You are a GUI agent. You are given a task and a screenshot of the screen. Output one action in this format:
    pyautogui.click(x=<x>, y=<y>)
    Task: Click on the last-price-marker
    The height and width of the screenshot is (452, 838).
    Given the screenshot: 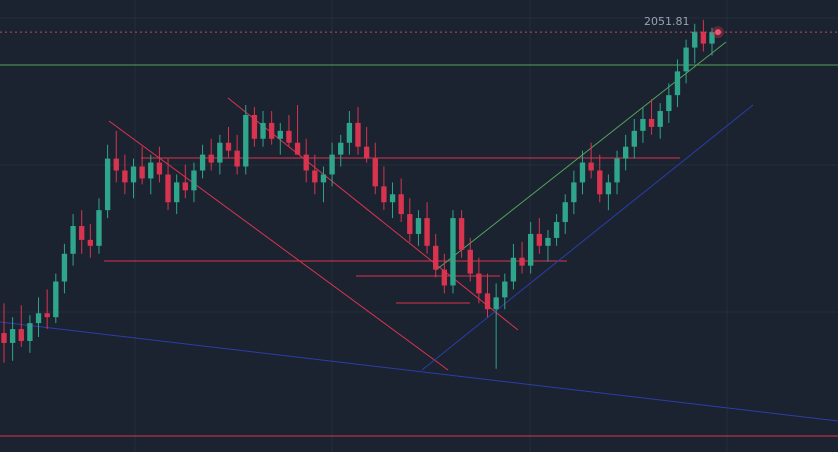 What is the action you would take?
    pyautogui.click(x=718, y=32)
    